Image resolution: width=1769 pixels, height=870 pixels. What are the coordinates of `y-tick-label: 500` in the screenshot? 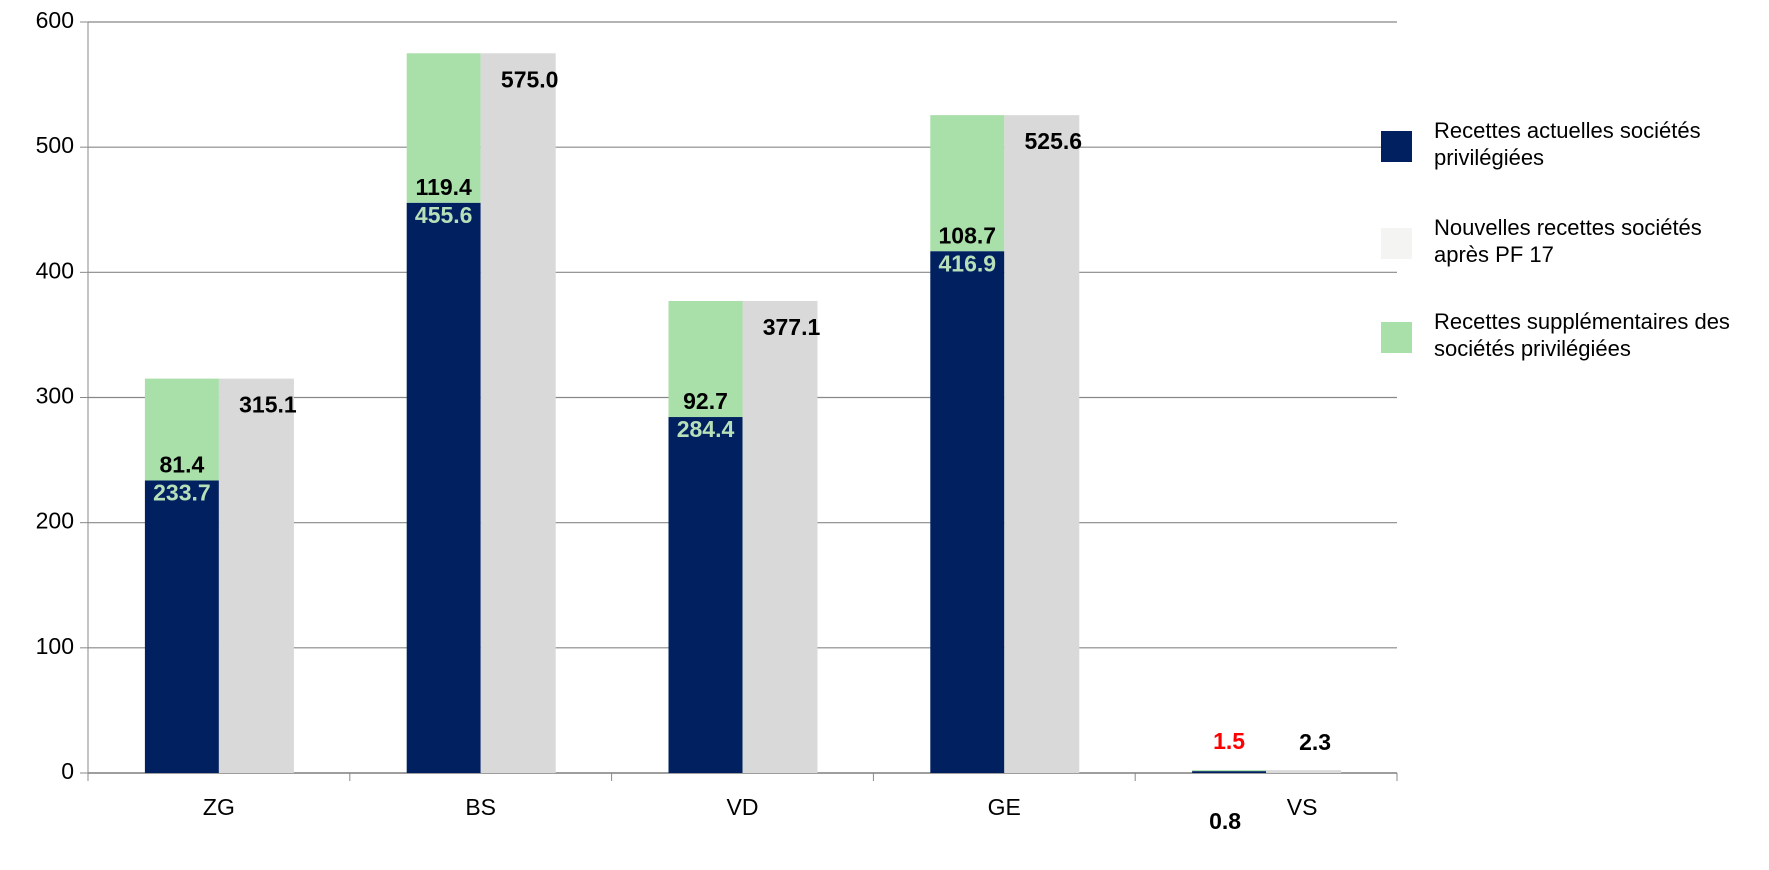 It's located at (55, 145).